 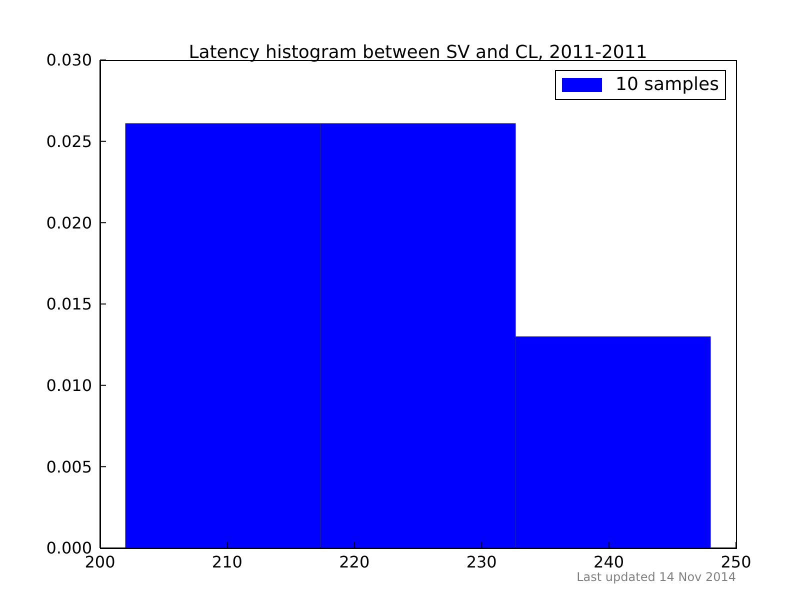 I want to click on y-tick-label: 0.020, so click(x=69, y=222).